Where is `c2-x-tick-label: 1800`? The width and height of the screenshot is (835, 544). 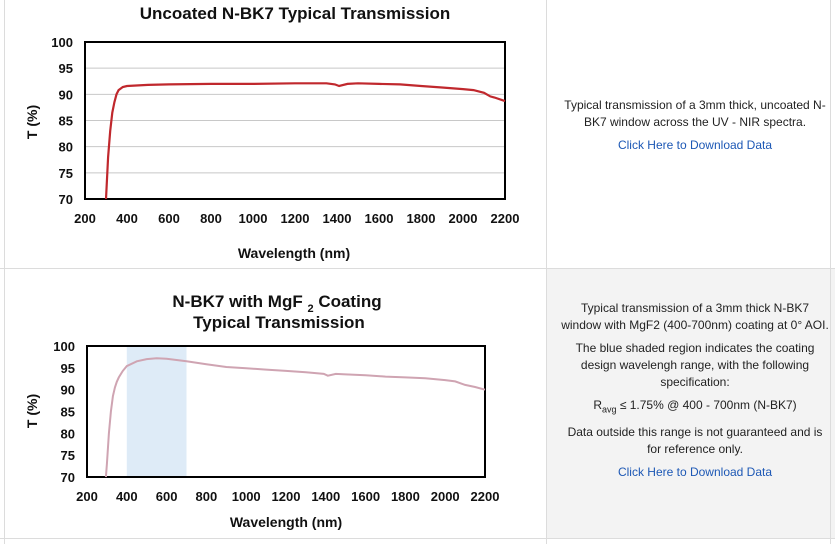
c2-x-tick-label: 1800 is located at coordinates (405, 496).